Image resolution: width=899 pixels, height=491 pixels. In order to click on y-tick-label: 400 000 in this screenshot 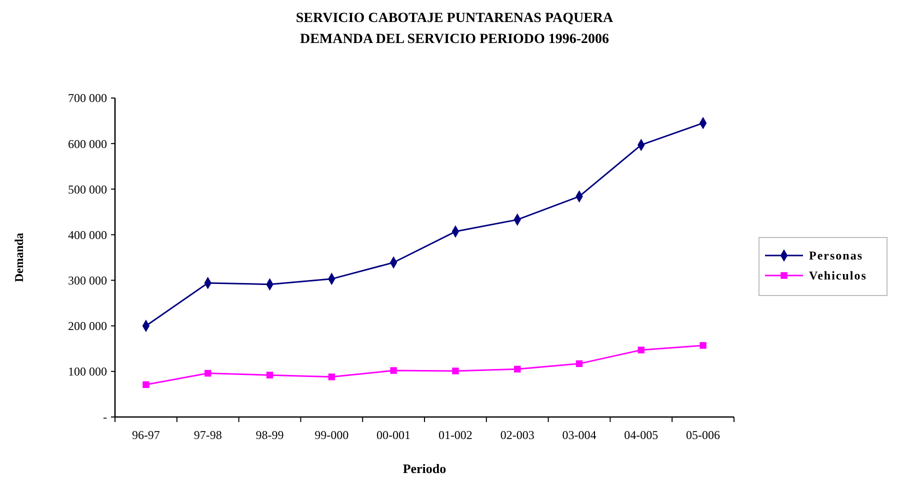, I will do `click(87, 235)`.